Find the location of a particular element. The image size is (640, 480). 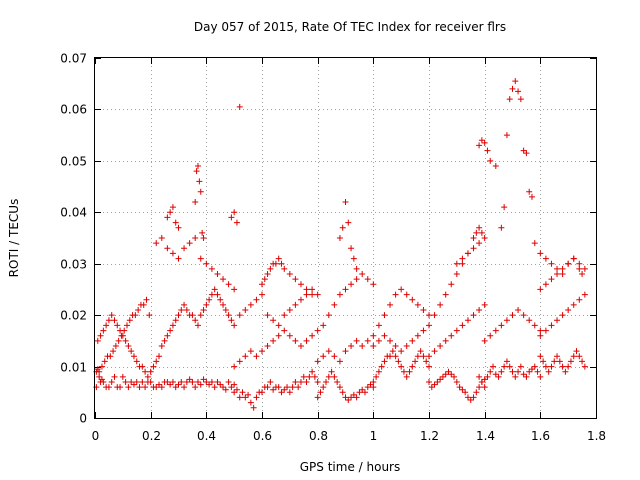

x-tick-label: 0 is located at coordinates (96, 436).